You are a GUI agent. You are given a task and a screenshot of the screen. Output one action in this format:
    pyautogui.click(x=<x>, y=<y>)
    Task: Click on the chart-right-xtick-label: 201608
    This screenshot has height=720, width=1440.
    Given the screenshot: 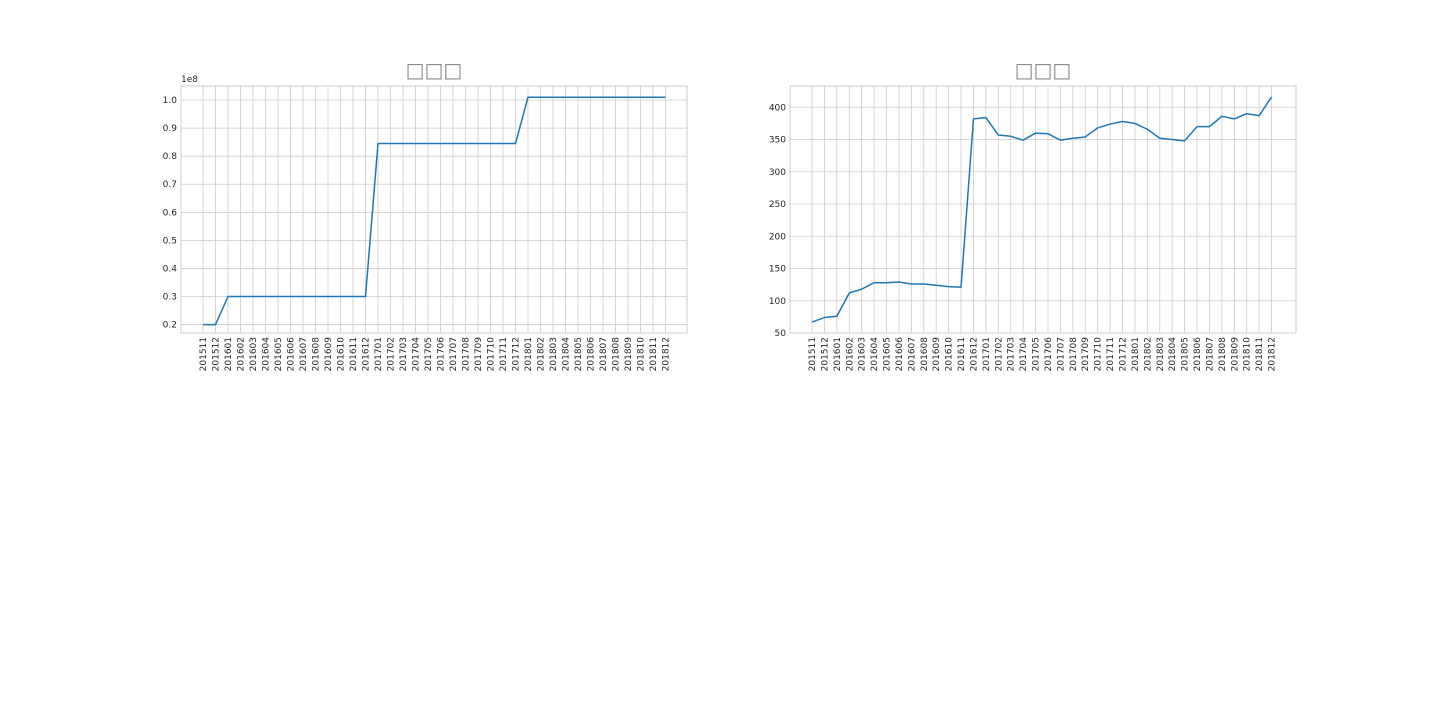 What is the action you would take?
    pyautogui.click(x=925, y=354)
    